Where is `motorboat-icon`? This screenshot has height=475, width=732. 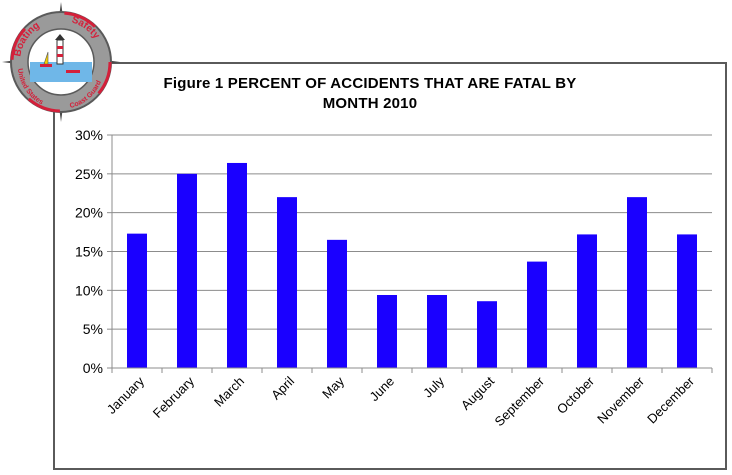 motorboat-icon is located at coordinates (73, 71).